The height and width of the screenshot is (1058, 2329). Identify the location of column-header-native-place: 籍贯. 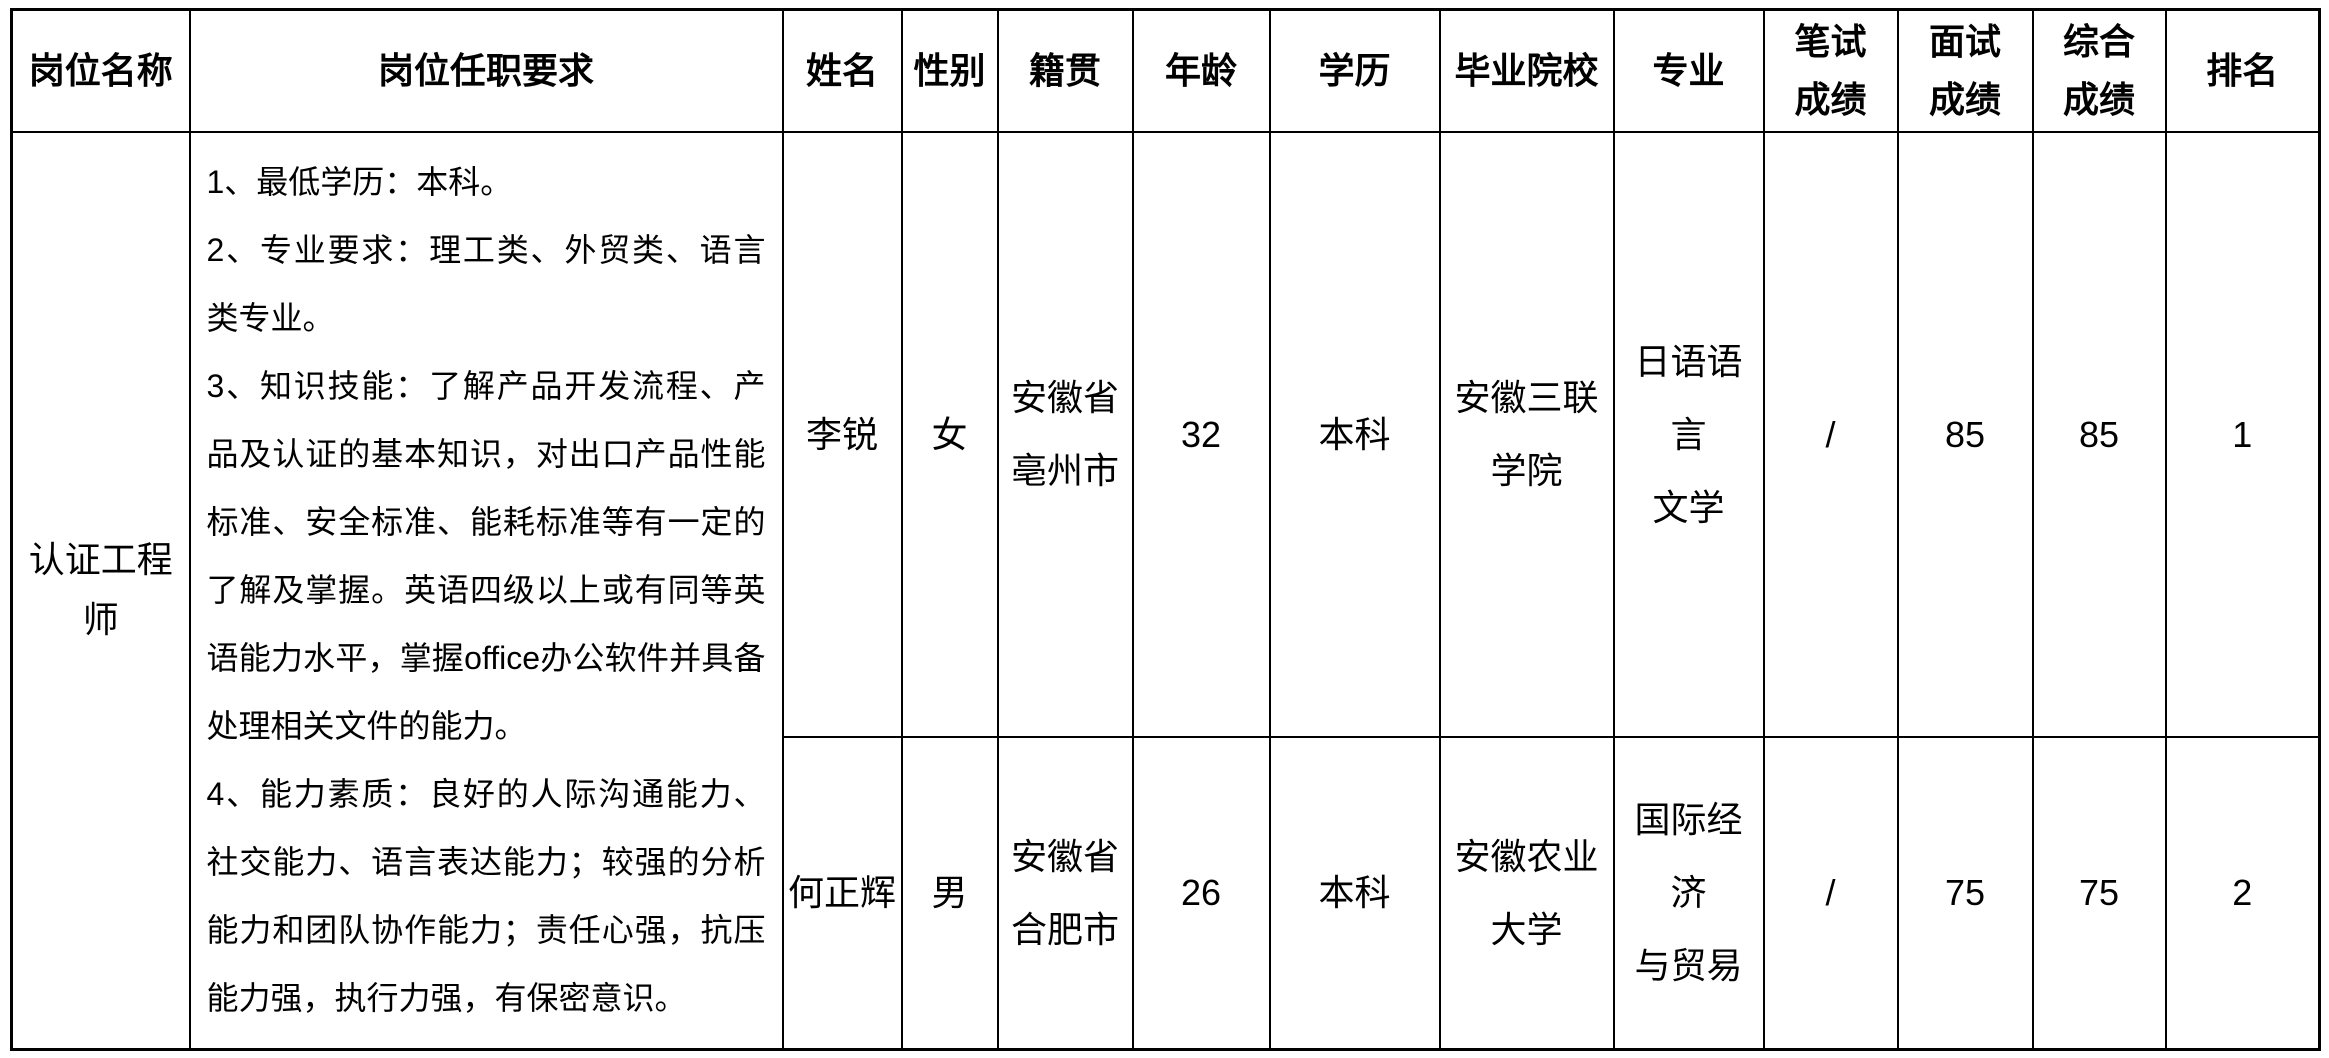
(1065, 70).